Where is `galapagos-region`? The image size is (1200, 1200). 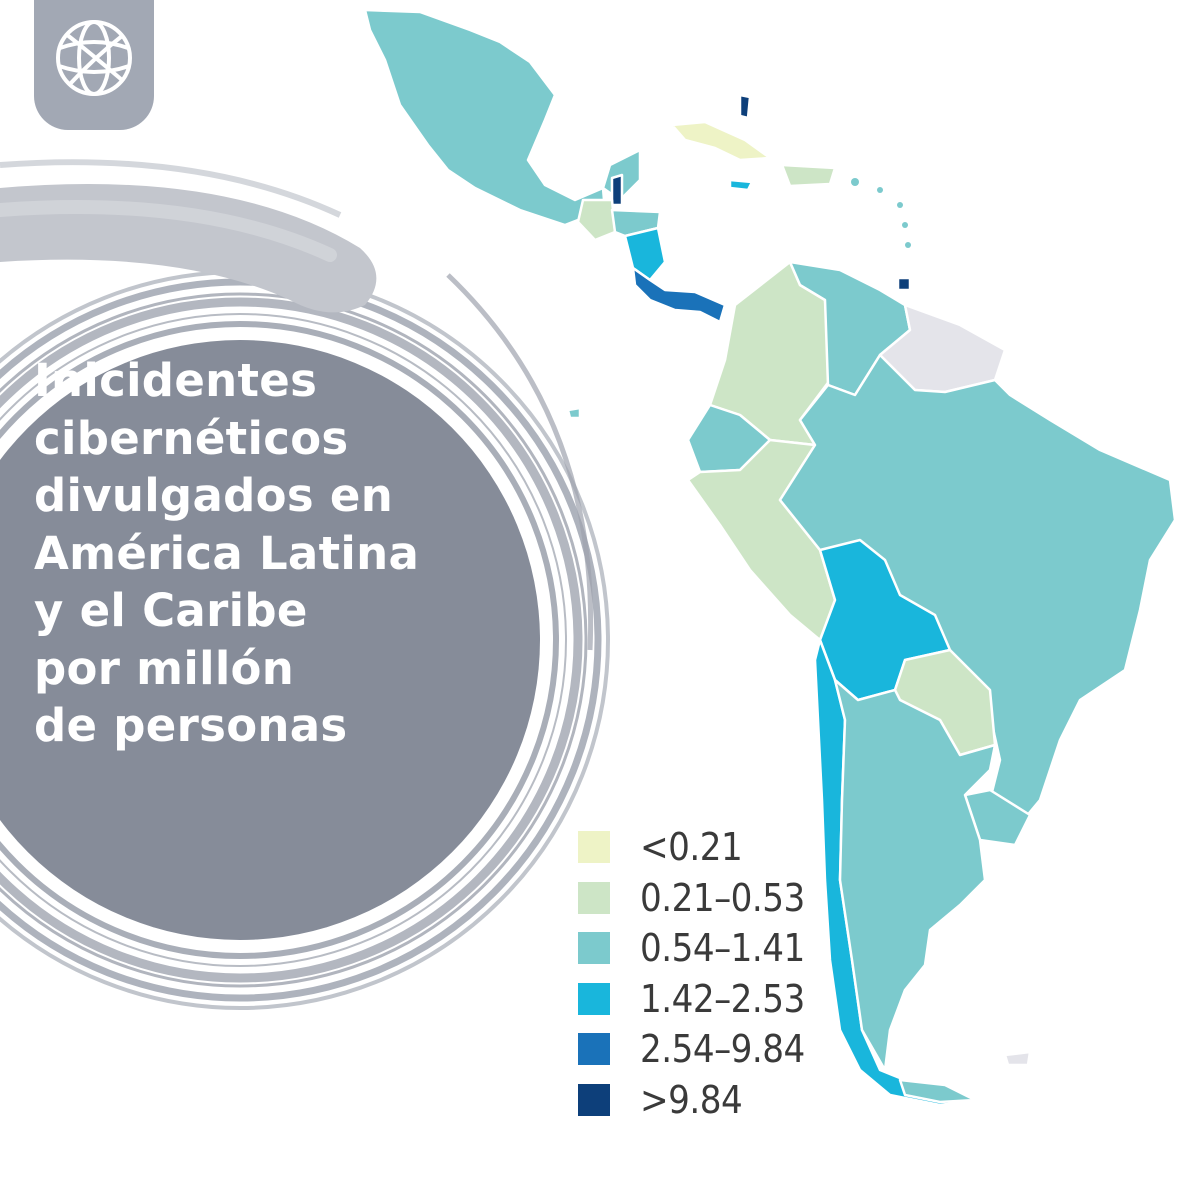
galapagos-region is located at coordinates (574, 413).